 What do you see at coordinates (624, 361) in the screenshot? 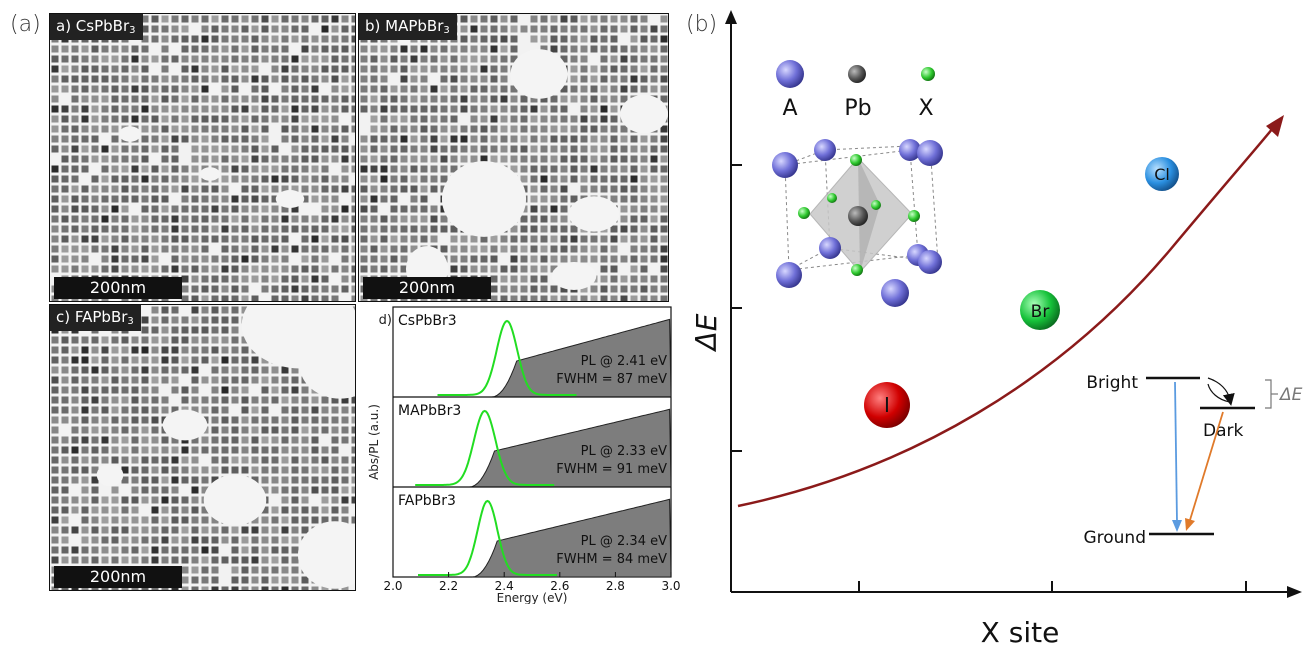
I see `pl-peak-label: PL @ 2.41 eV` at bounding box center [624, 361].